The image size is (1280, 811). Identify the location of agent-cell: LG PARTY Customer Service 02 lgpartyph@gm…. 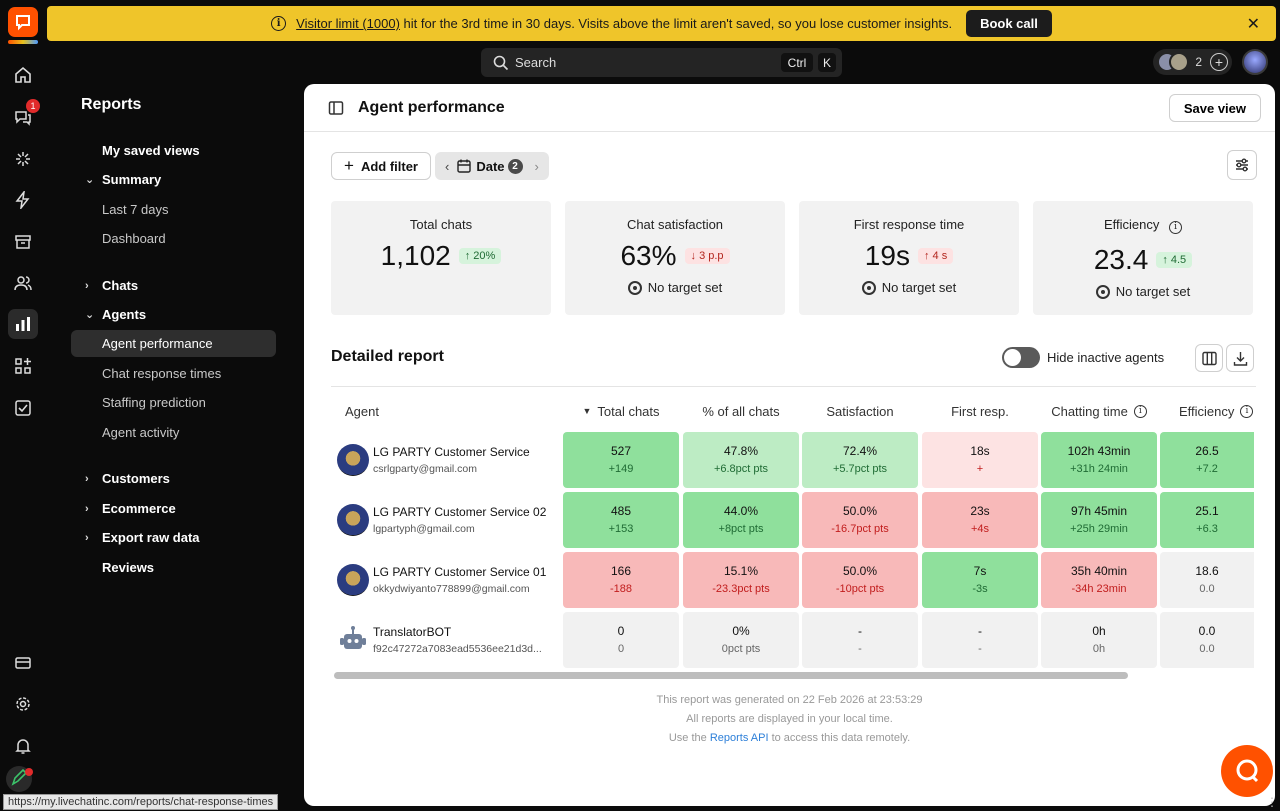
(447, 520).